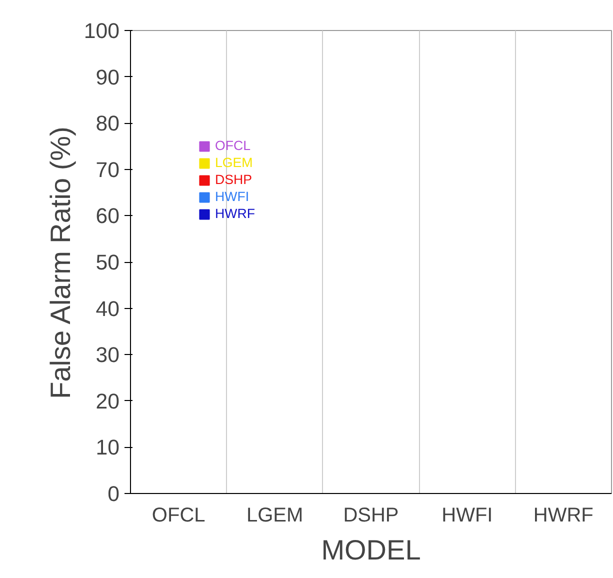  Describe the element at coordinates (114, 494) in the screenshot. I see `y-tick-label: 0` at that location.